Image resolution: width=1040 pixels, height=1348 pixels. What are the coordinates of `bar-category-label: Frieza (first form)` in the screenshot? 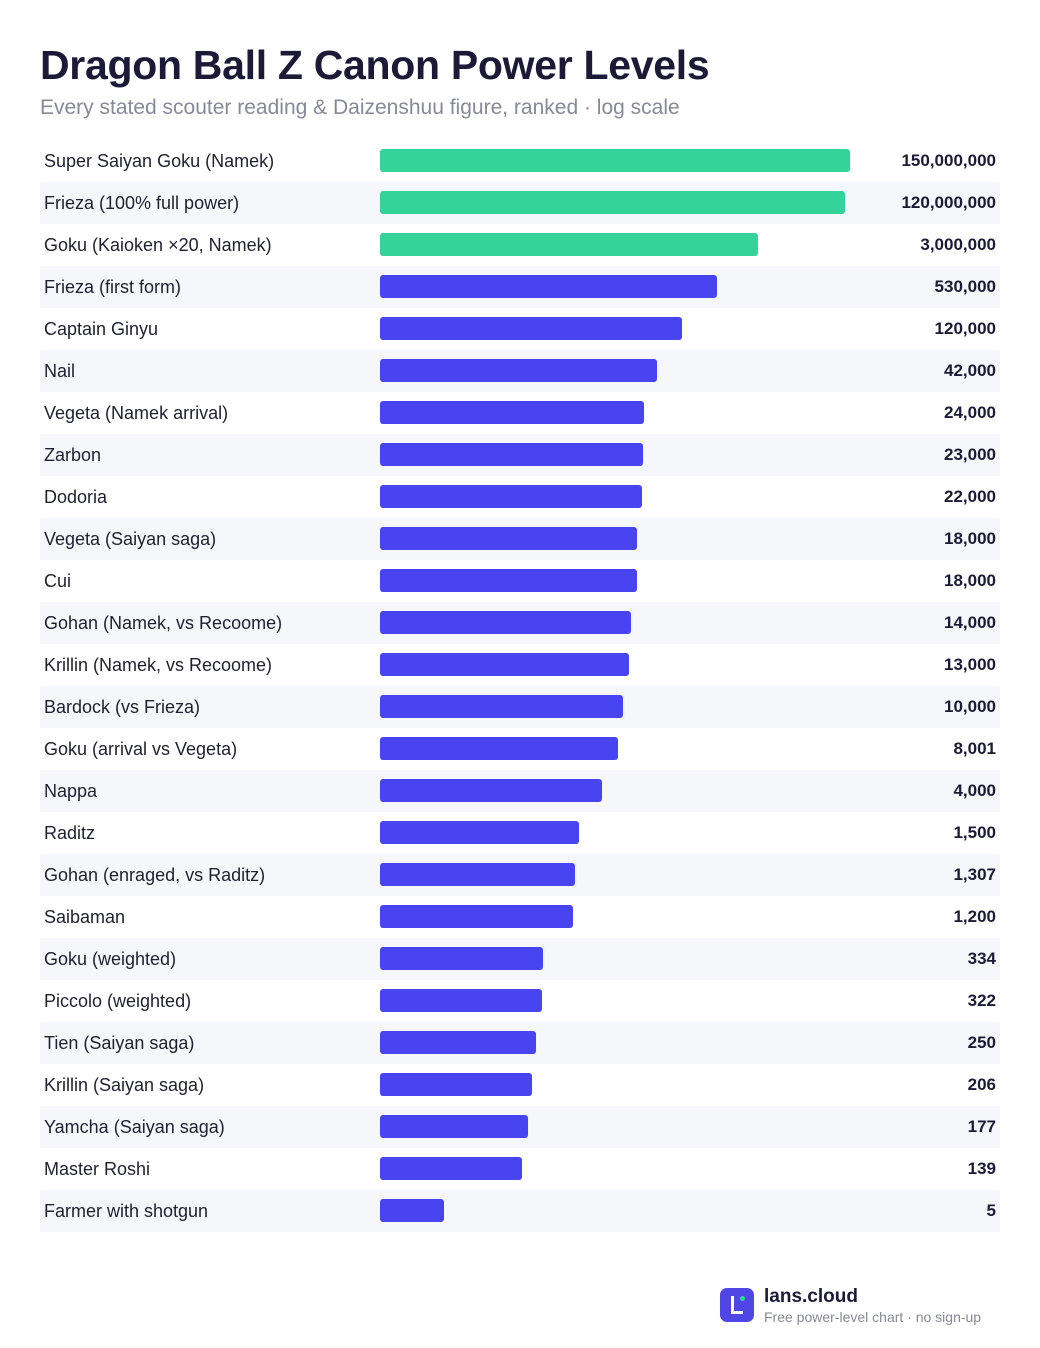 It's located at (112, 287).